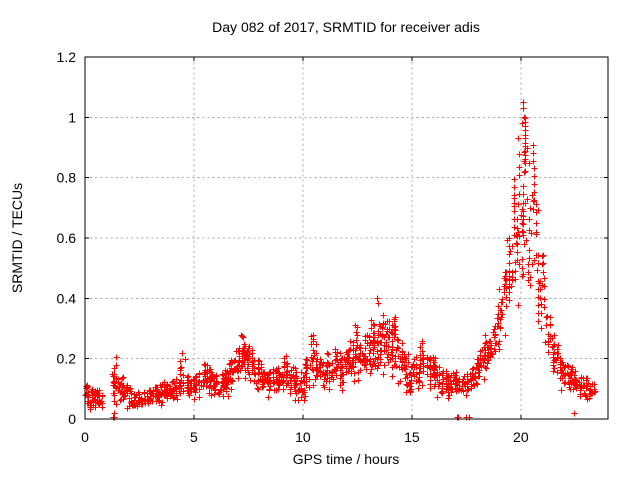  I want to click on x-axis-label: GPS time / hours, so click(346, 459).